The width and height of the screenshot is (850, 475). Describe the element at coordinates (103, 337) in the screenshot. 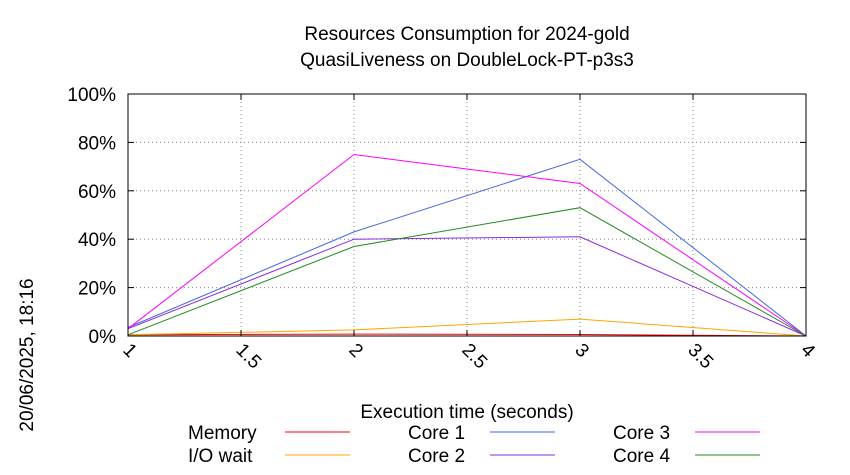

I see `y-tick-label: 0%` at that location.